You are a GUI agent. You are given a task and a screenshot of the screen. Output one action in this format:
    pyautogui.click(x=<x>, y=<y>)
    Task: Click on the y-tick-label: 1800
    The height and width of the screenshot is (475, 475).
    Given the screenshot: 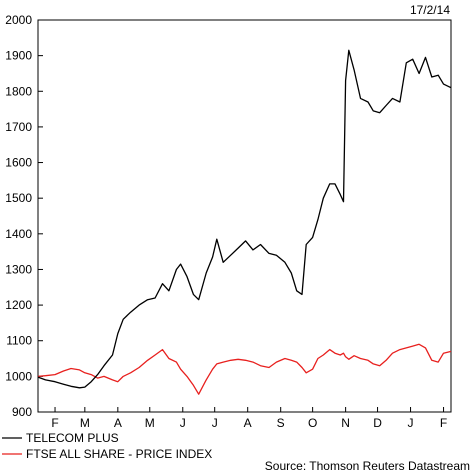 What is the action you would take?
    pyautogui.click(x=18, y=91)
    